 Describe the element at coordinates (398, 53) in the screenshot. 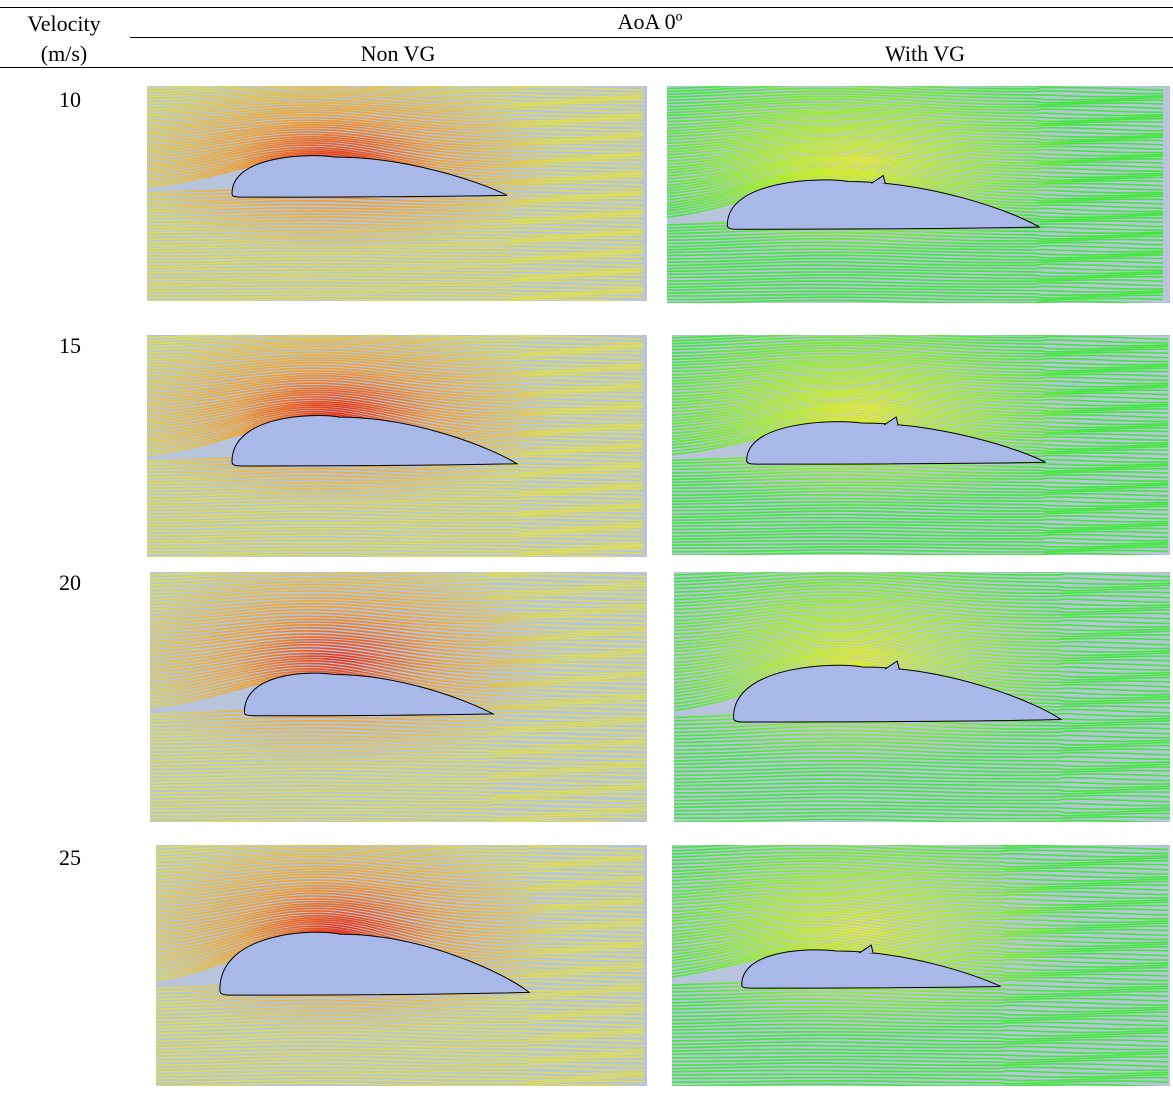

I see `col-header: Non VG` at that location.